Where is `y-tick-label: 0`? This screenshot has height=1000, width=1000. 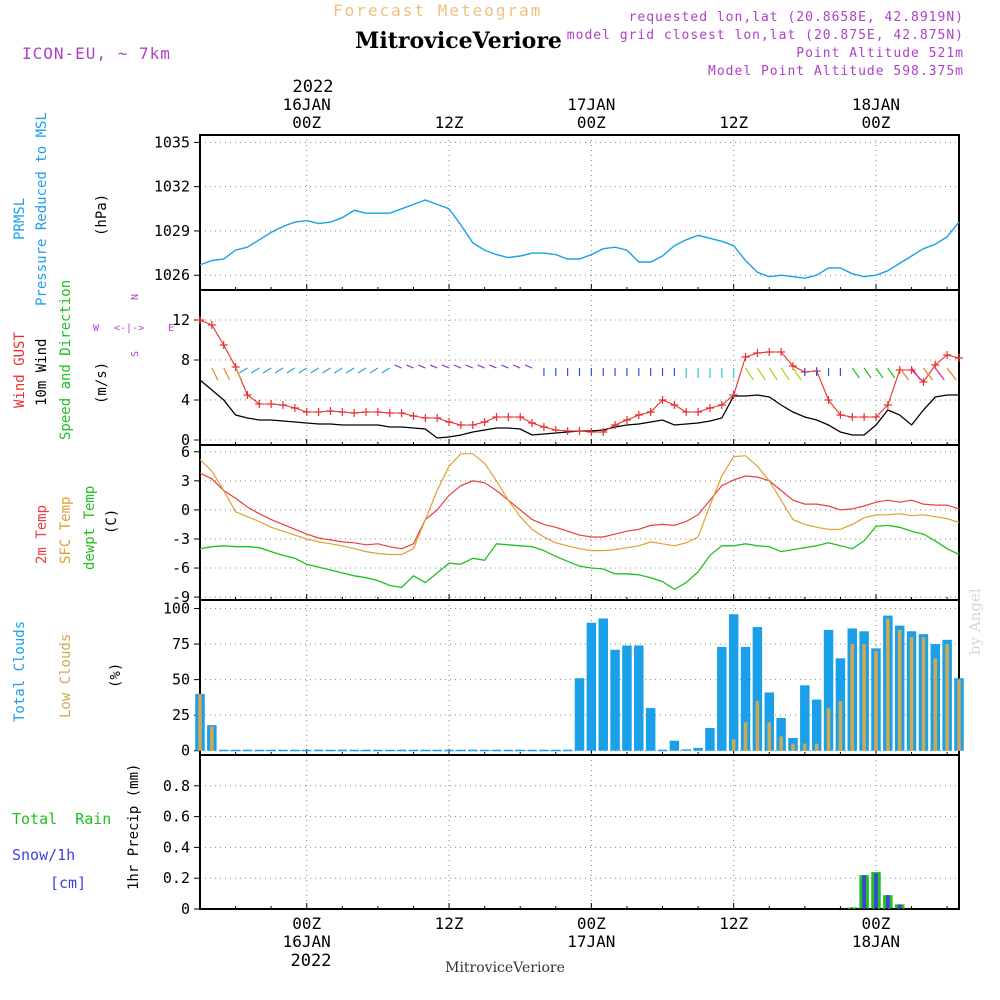
y-tick-label: 0 is located at coordinates (185, 909).